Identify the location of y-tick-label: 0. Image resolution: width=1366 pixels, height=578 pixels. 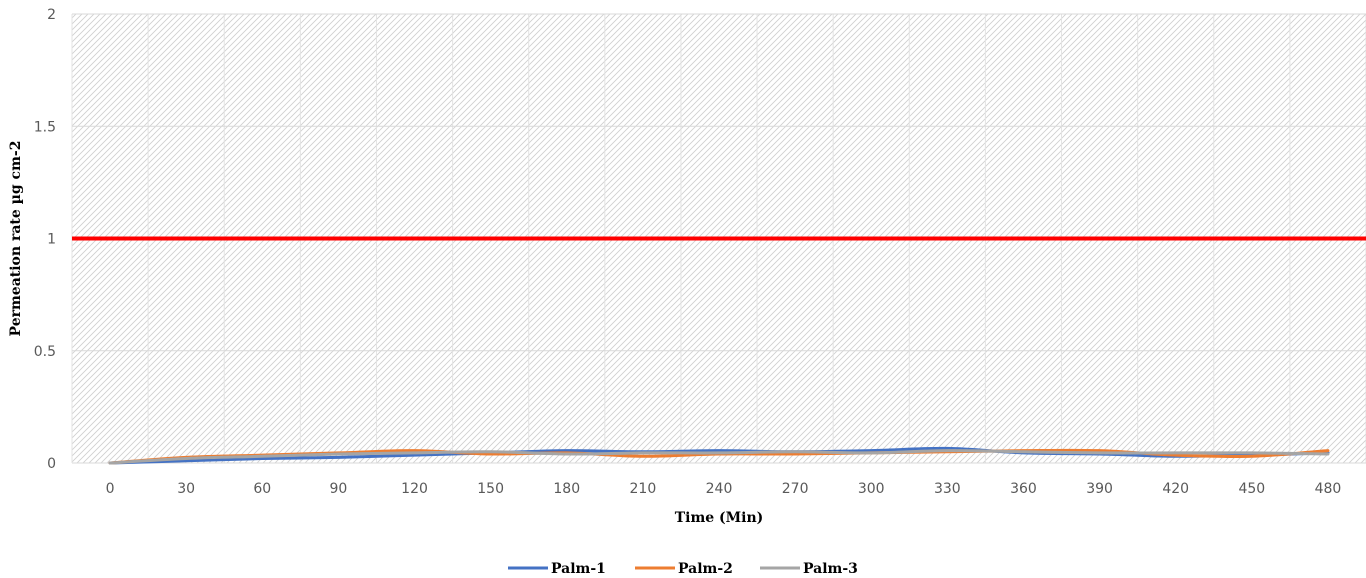
(51, 464).